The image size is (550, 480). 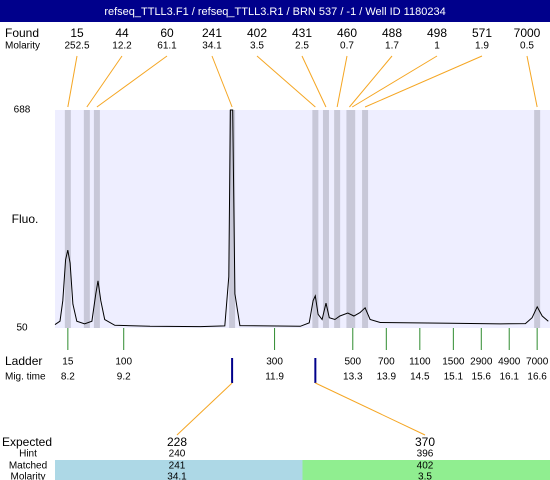 I want to click on found-molarity: 2.5, so click(x=302, y=46).